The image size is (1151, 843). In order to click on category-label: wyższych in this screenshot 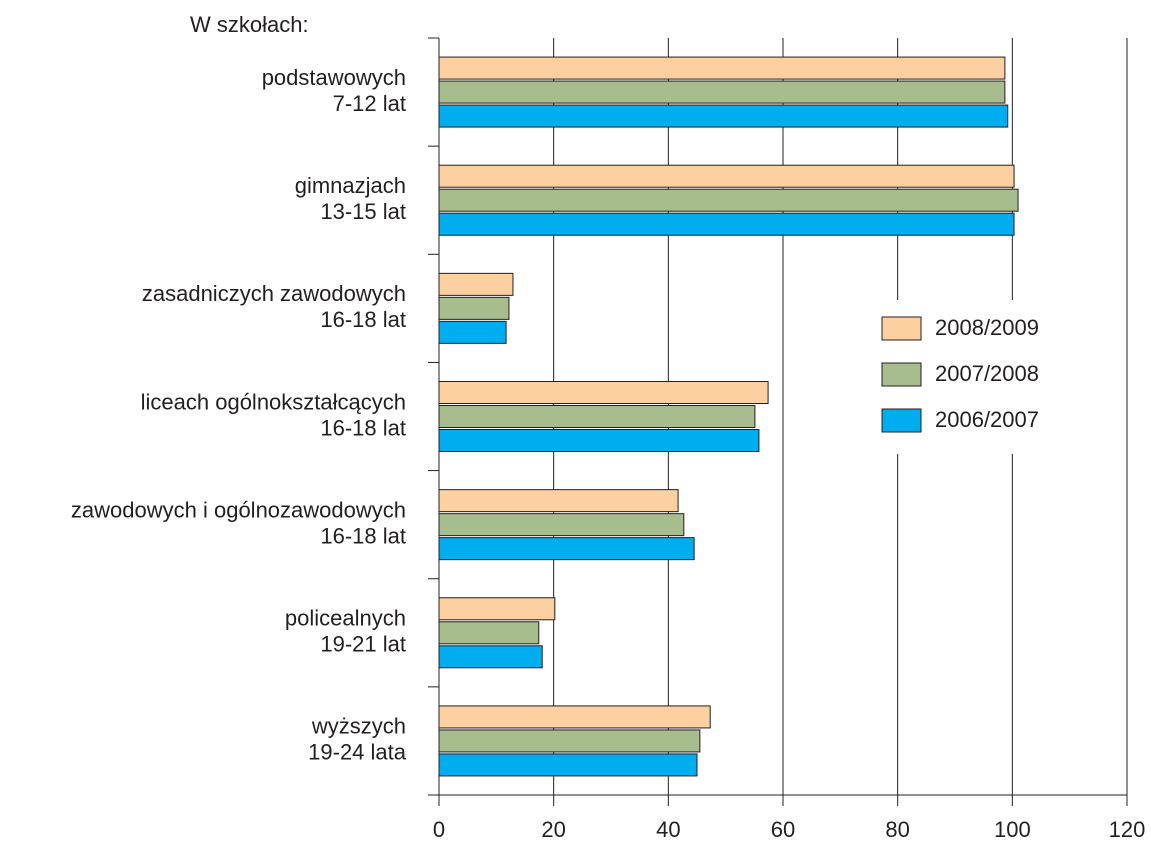, I will do `click(358, 726)`.